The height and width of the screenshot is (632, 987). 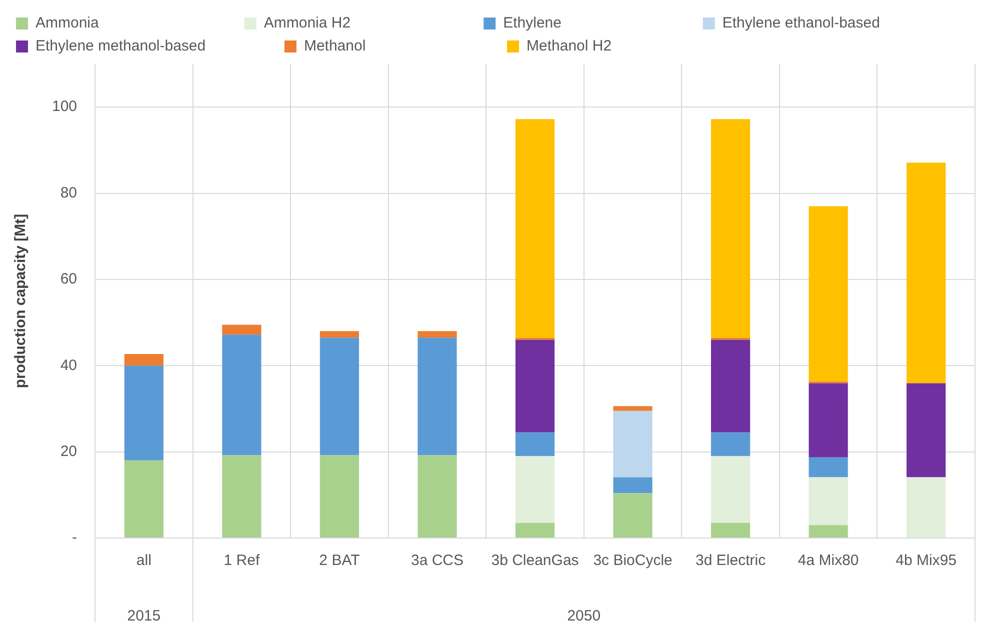 What do you see at coordinates (339, 561) in the screenshot?
I see `x-tick-label: 2 BAT` at bounding box center [339, 561].